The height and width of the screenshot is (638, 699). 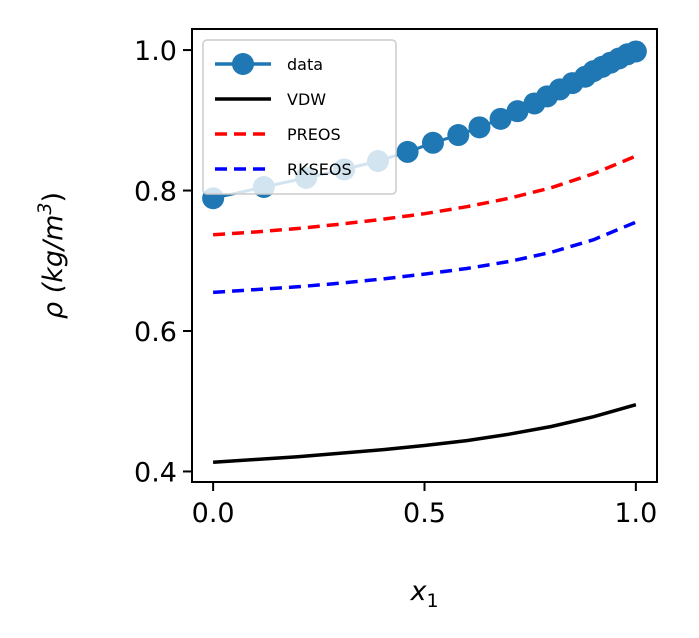 What do you see at coordinates (155, 51) in the screenshot?
I see `y-tick-label: 1.0` at bounding box center [155, 51].